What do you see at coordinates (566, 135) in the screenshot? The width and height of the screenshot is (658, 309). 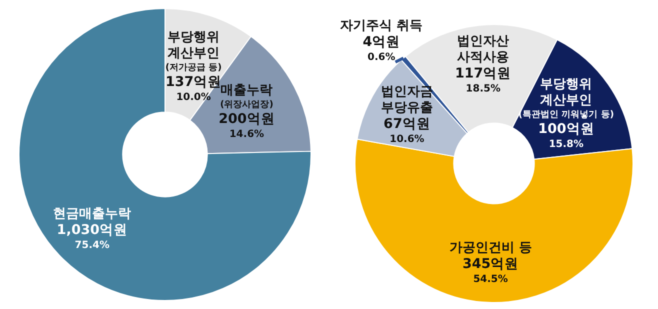 I see `data-label: 100억원 15.8%` at bounding box center [566, 135].